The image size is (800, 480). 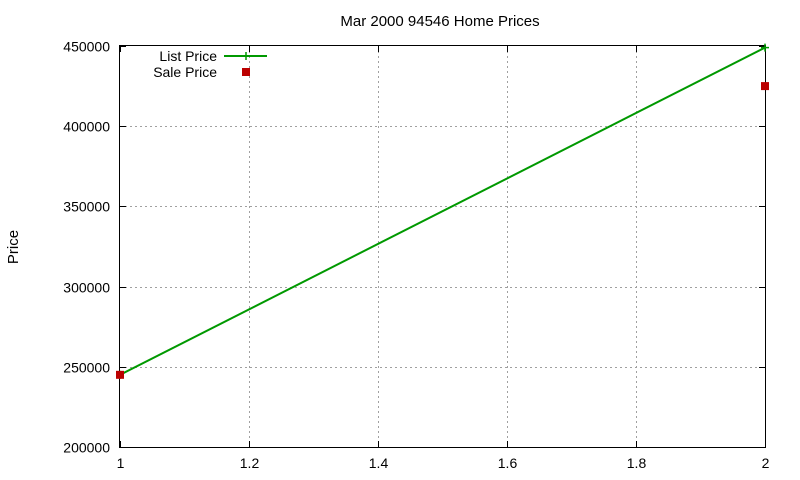 What do you see at coordinates (765, 47) in the screenshot?
I see `list-price-point` at bounding box center [765, 47].